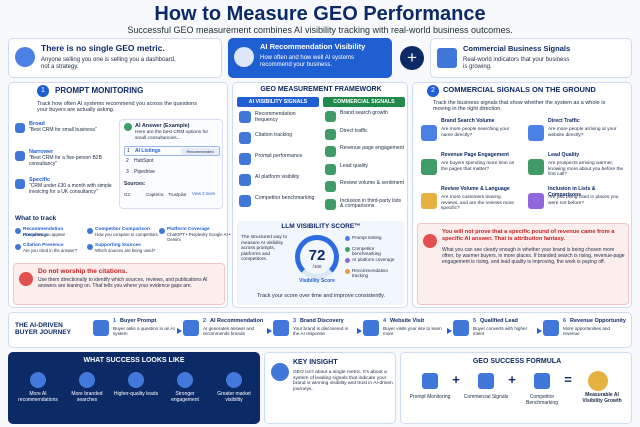 This screenshot has height=427, width=640. I want to click on prompt-text: "Best CRM for small business", so click(63, 130).